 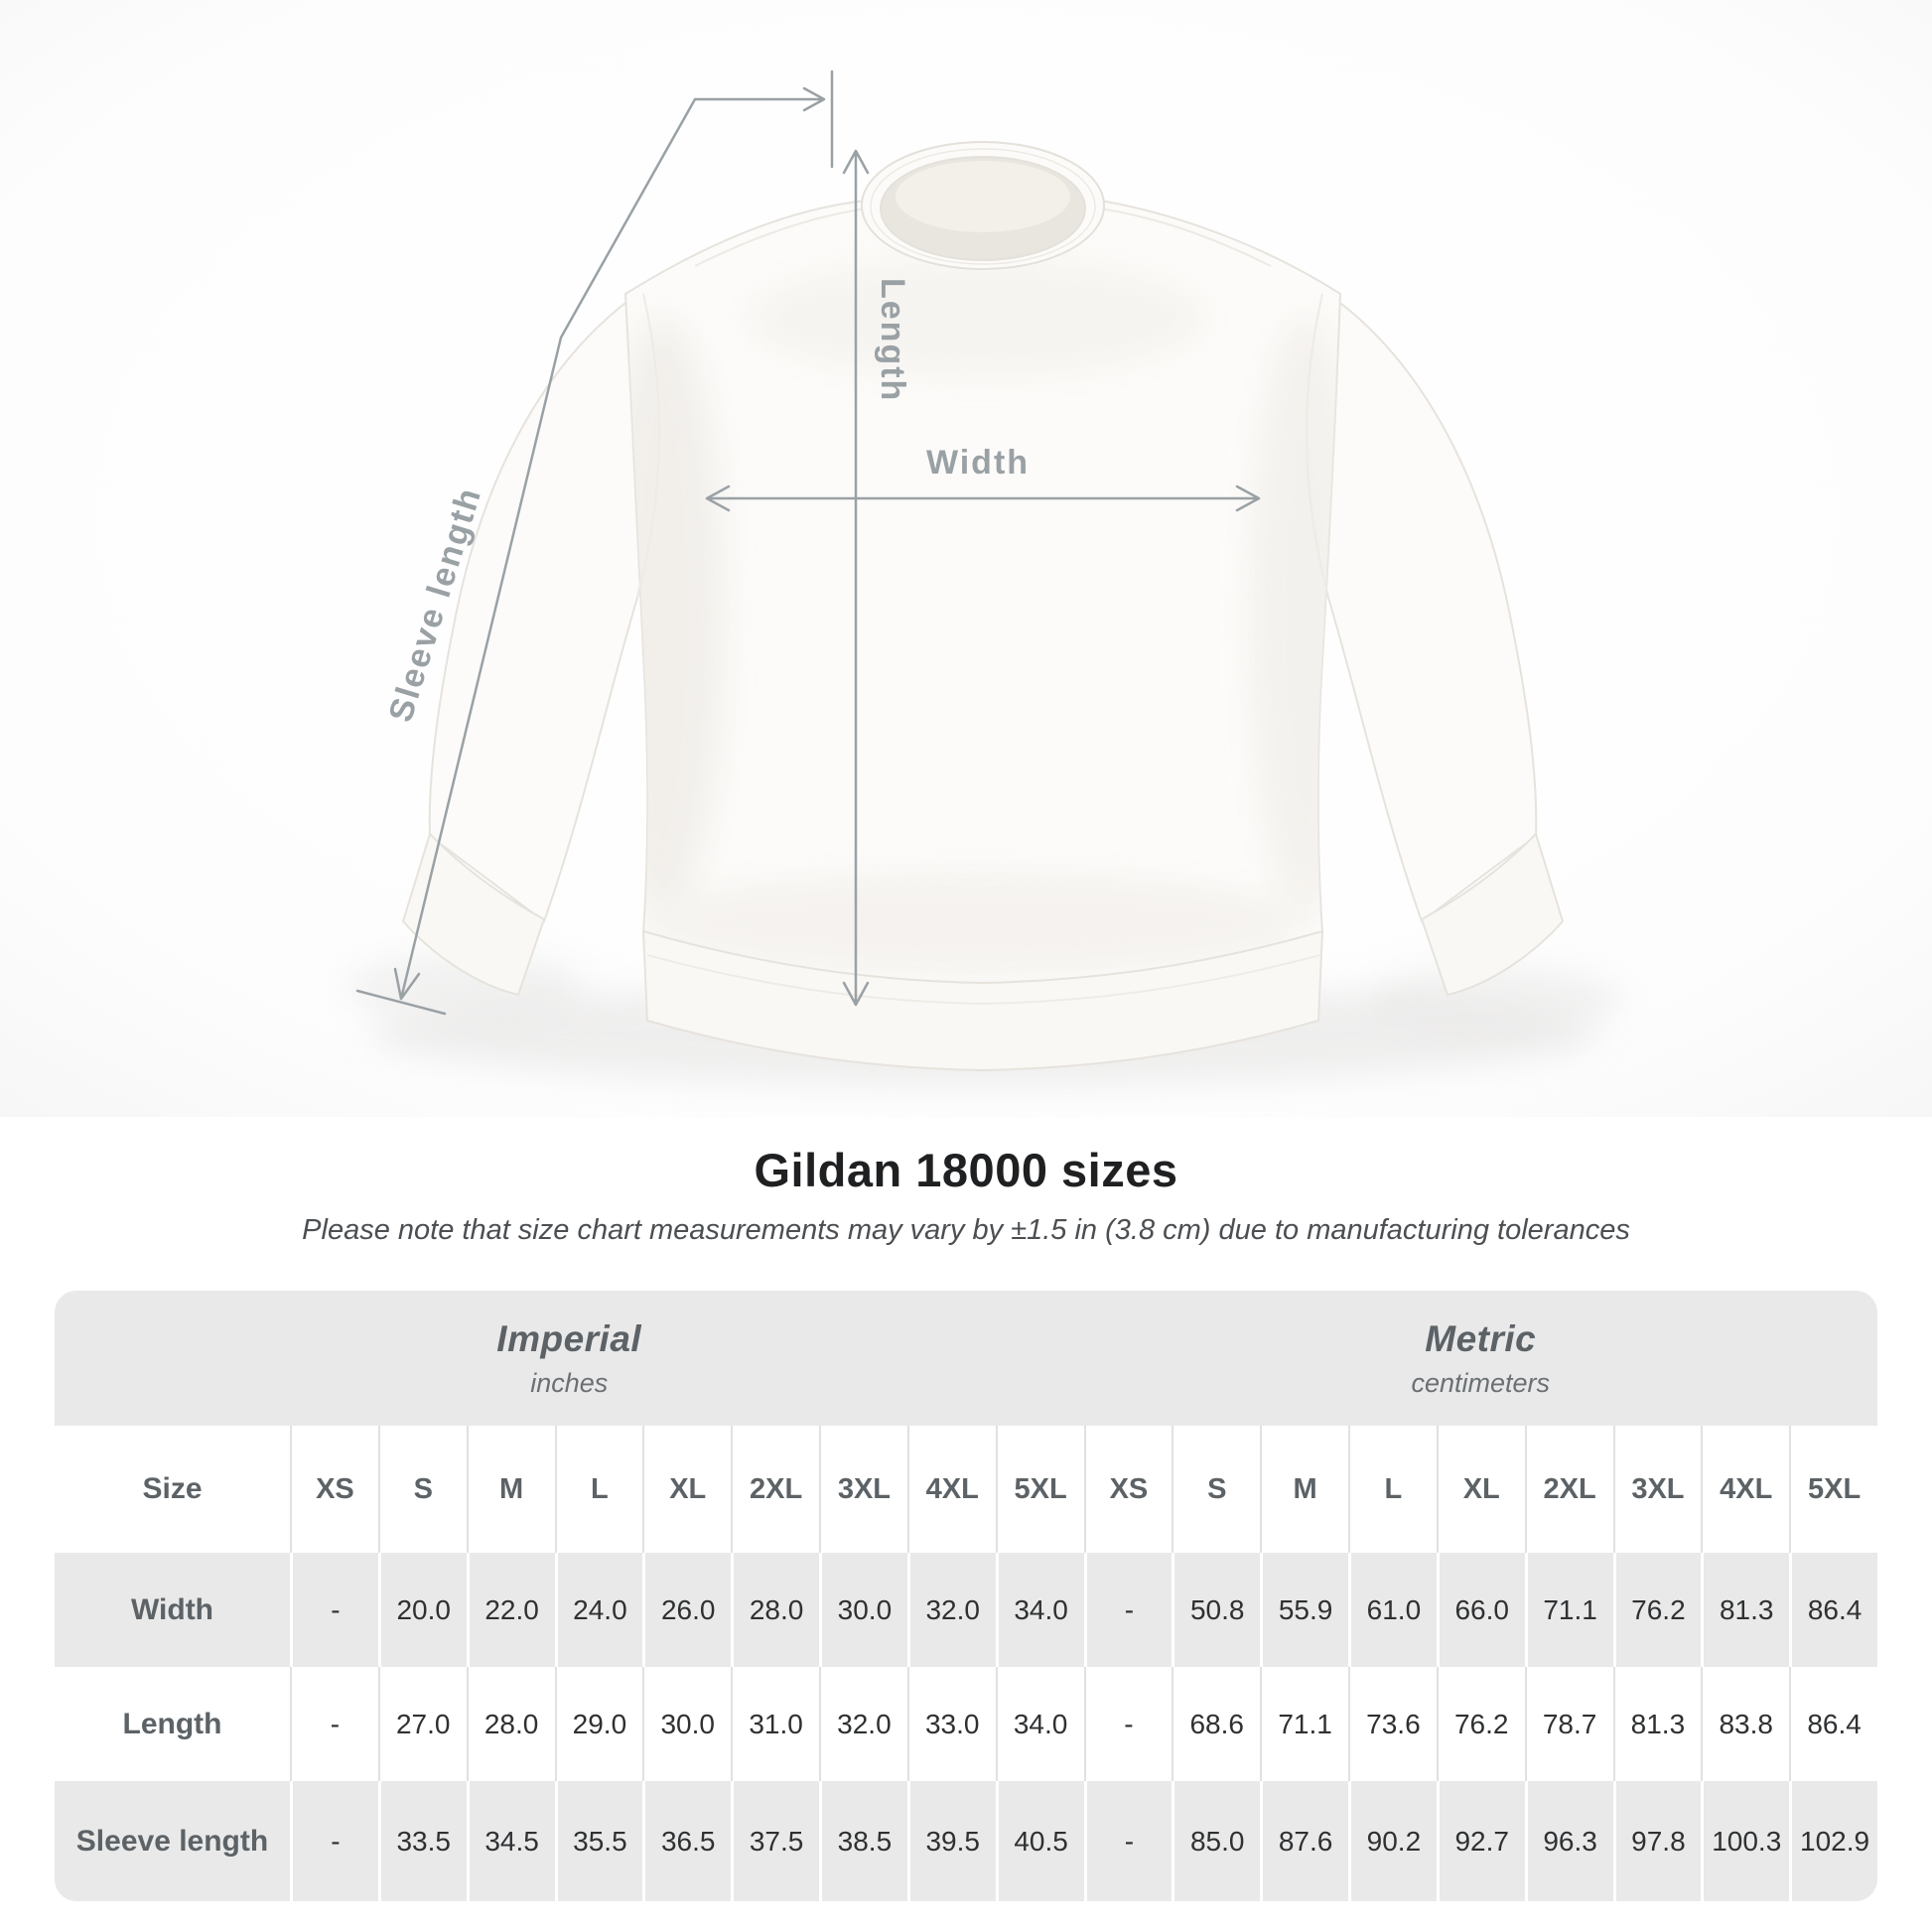 What do you see at coordinates (775, 1841) in the screenshot?
I see `table-cell: 37.5` at bounding box center [775, 1841].